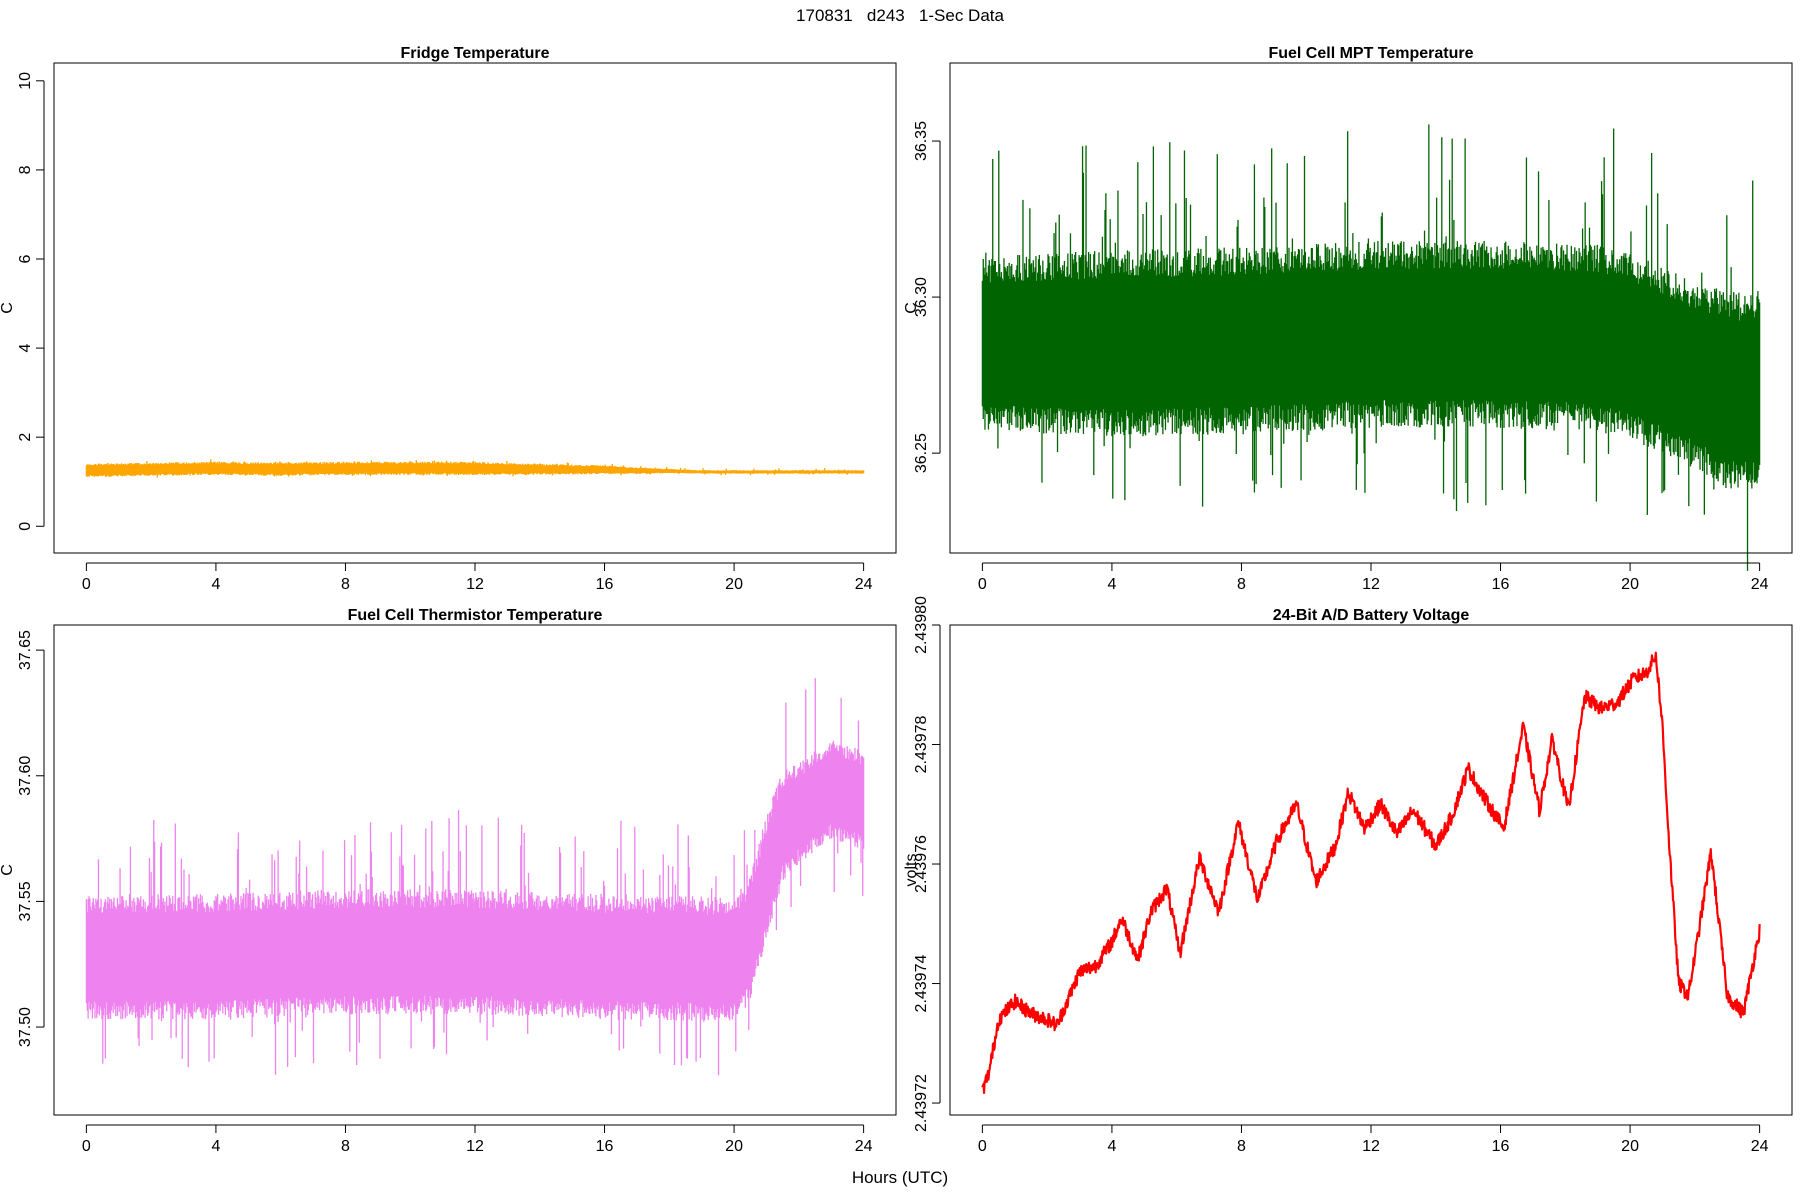 The image size is (1800, 1200). Describe the element at coordinates (25, 901) in the screenshot. I see `y-tick-label: 37.55` at that location.